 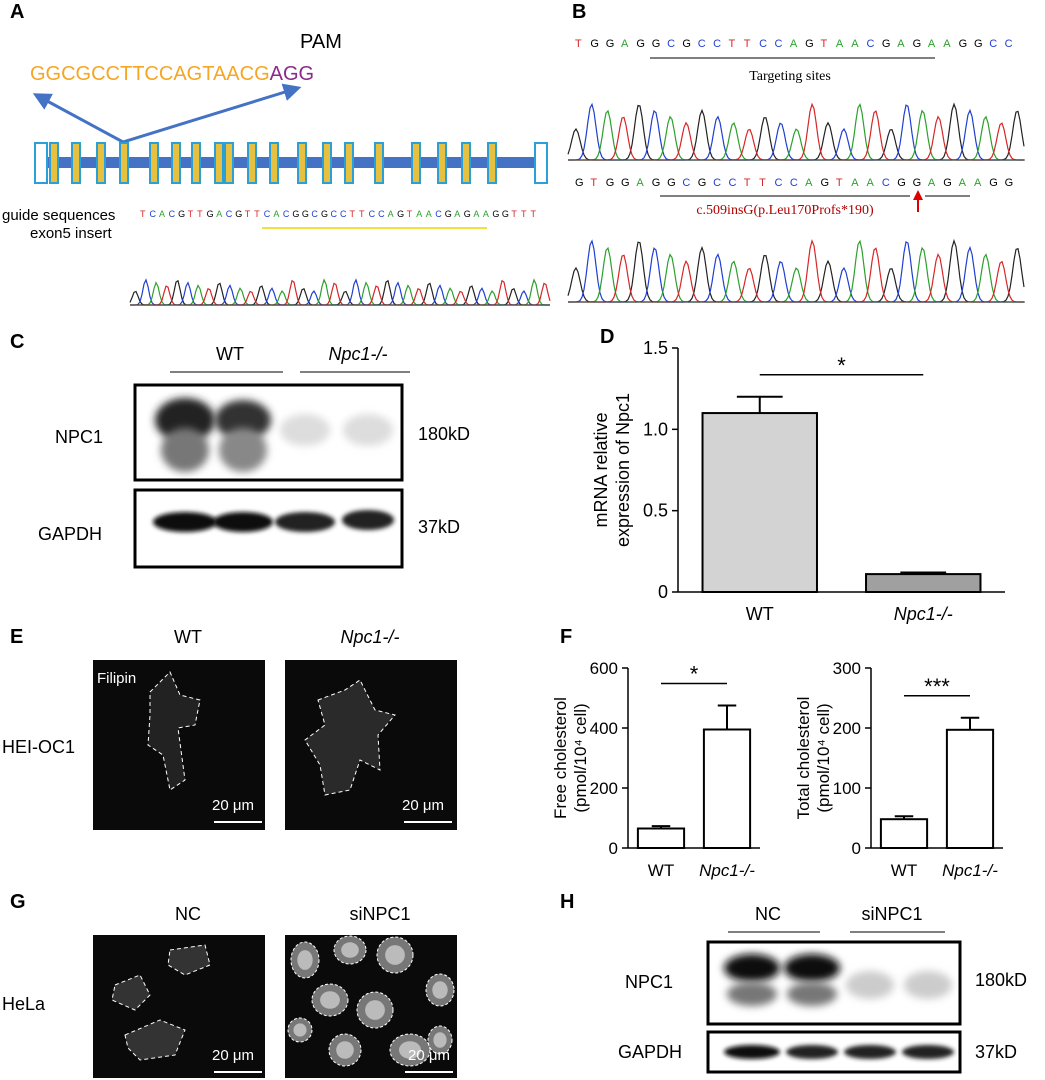 I want to click on significance-label: ***, so click(x=937, y=686).